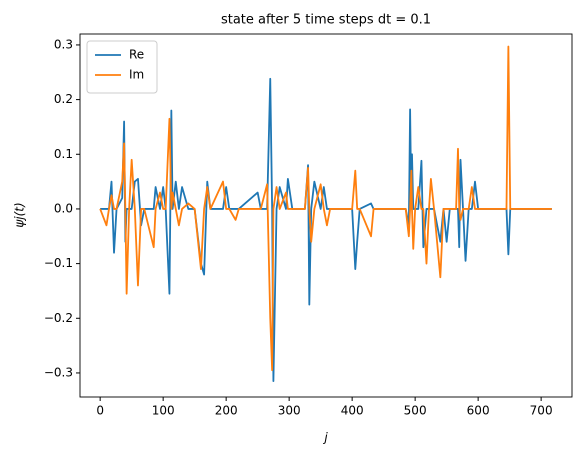 The width and height of the screenshot is (584, 457). What do you see at coordinates (20, 214) in the screenshot?
I see `y-axis-label: ψj(t)` at bounding box center [20, 214].